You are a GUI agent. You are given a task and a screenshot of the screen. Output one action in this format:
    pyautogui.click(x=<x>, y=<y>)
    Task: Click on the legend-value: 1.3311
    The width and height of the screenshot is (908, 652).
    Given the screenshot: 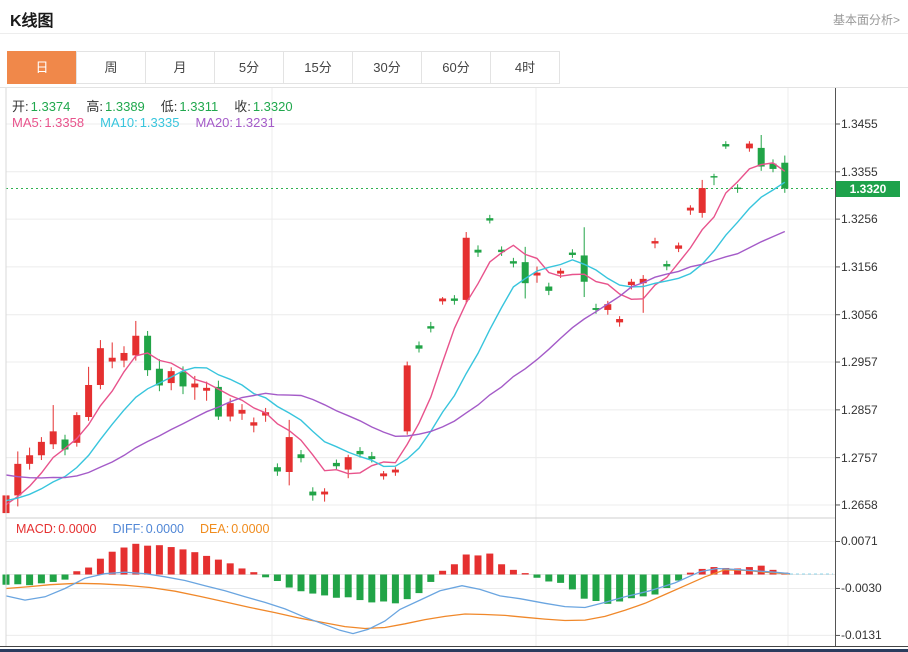 What is the action you would take?
    pyautogui.click(x=199, y=106)
    